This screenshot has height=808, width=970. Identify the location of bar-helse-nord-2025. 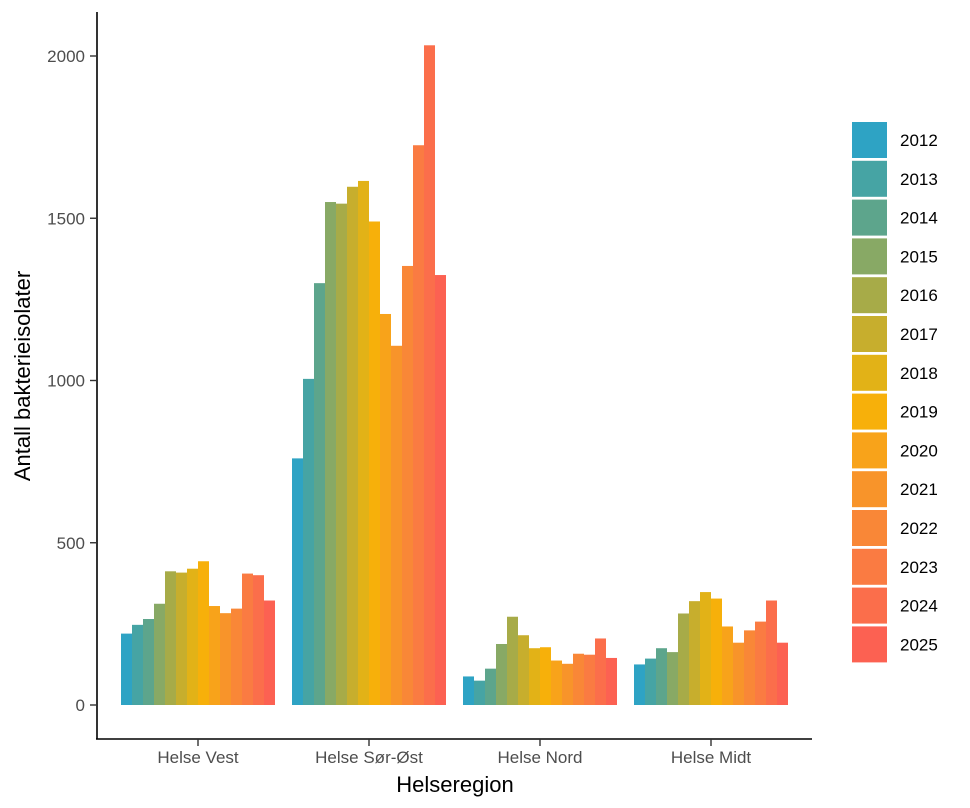
(611, 681).